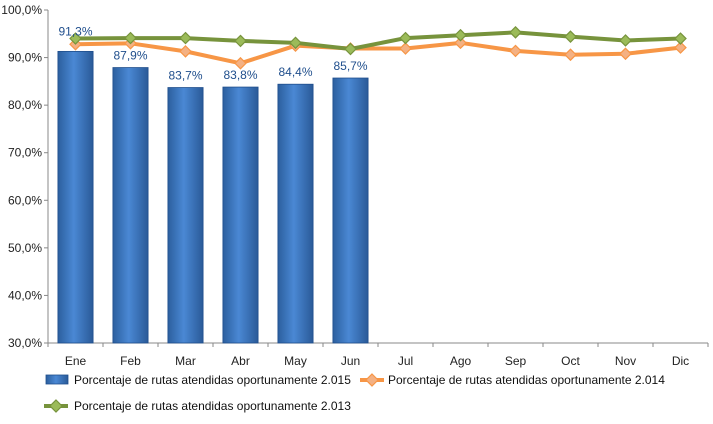  I want to click on x-tick-label: Ago, so click(461, 361).